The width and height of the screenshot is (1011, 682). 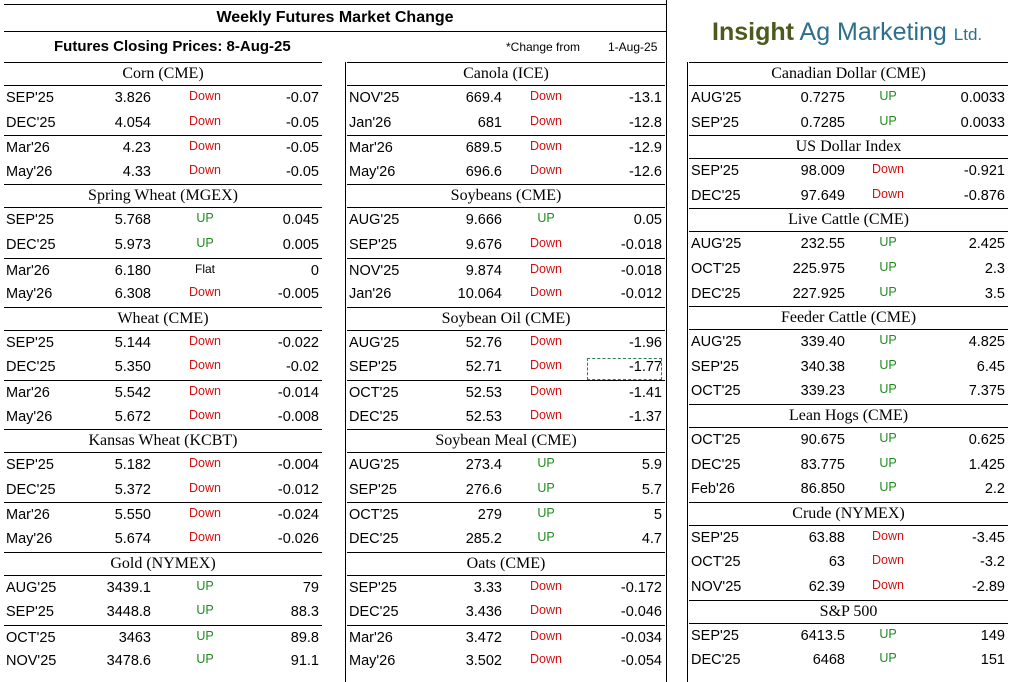 I want to click on weekly-change: -0.024, so click(x=298, y=515).